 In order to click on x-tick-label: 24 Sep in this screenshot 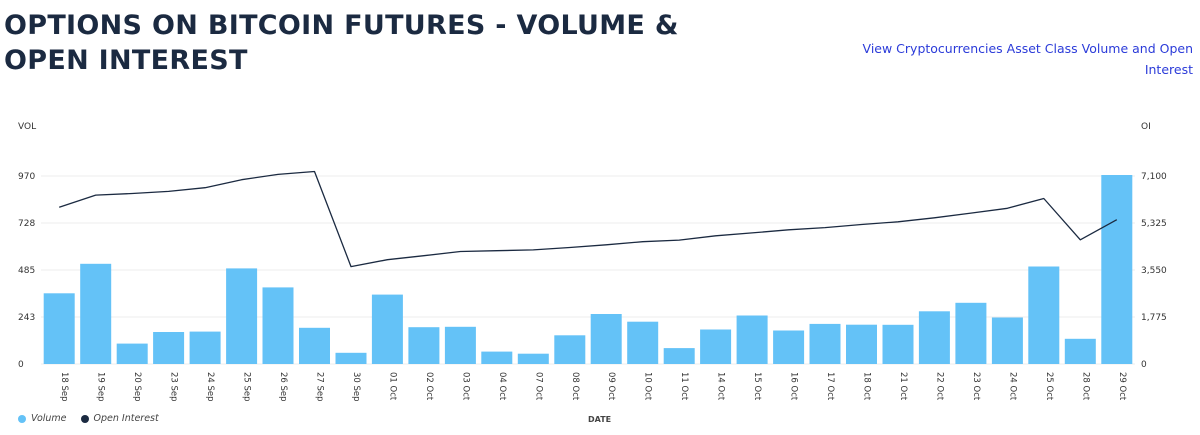, I will do `click(210, 387)`.